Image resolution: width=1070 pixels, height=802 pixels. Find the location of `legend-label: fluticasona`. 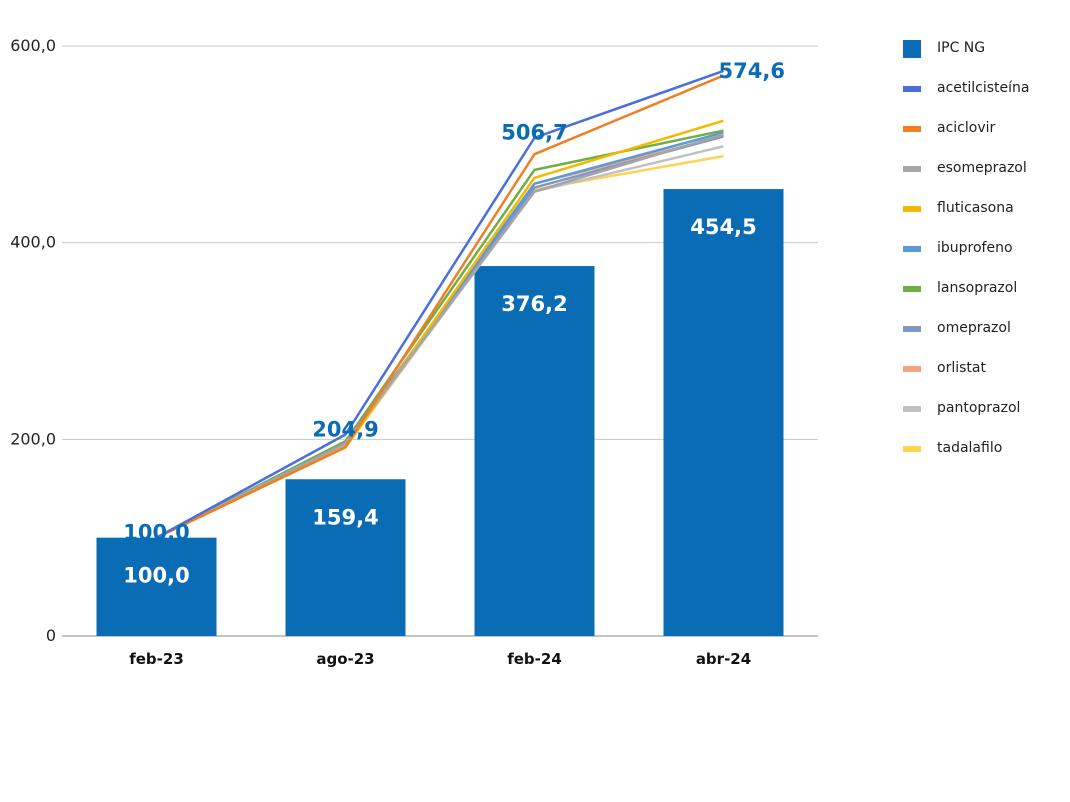

legend-label: fluticasona is located at coordinates (975, 208).